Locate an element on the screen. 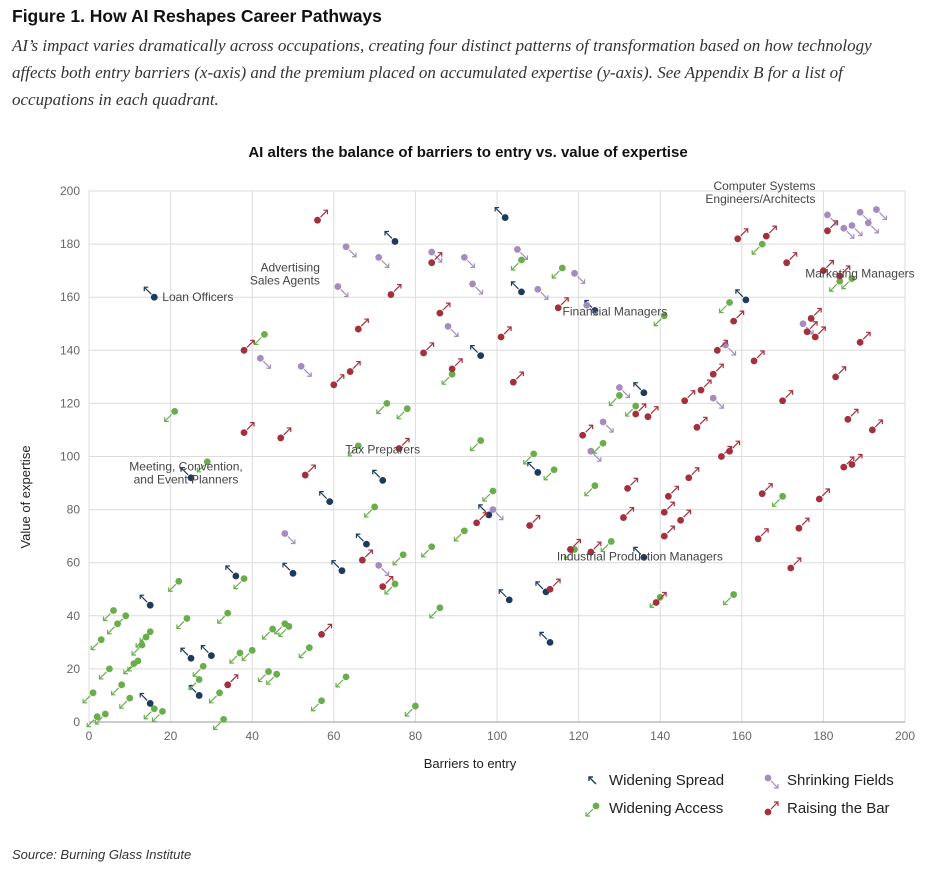  legend-label: Shrinking Fields is located at coordinates (840, 780).